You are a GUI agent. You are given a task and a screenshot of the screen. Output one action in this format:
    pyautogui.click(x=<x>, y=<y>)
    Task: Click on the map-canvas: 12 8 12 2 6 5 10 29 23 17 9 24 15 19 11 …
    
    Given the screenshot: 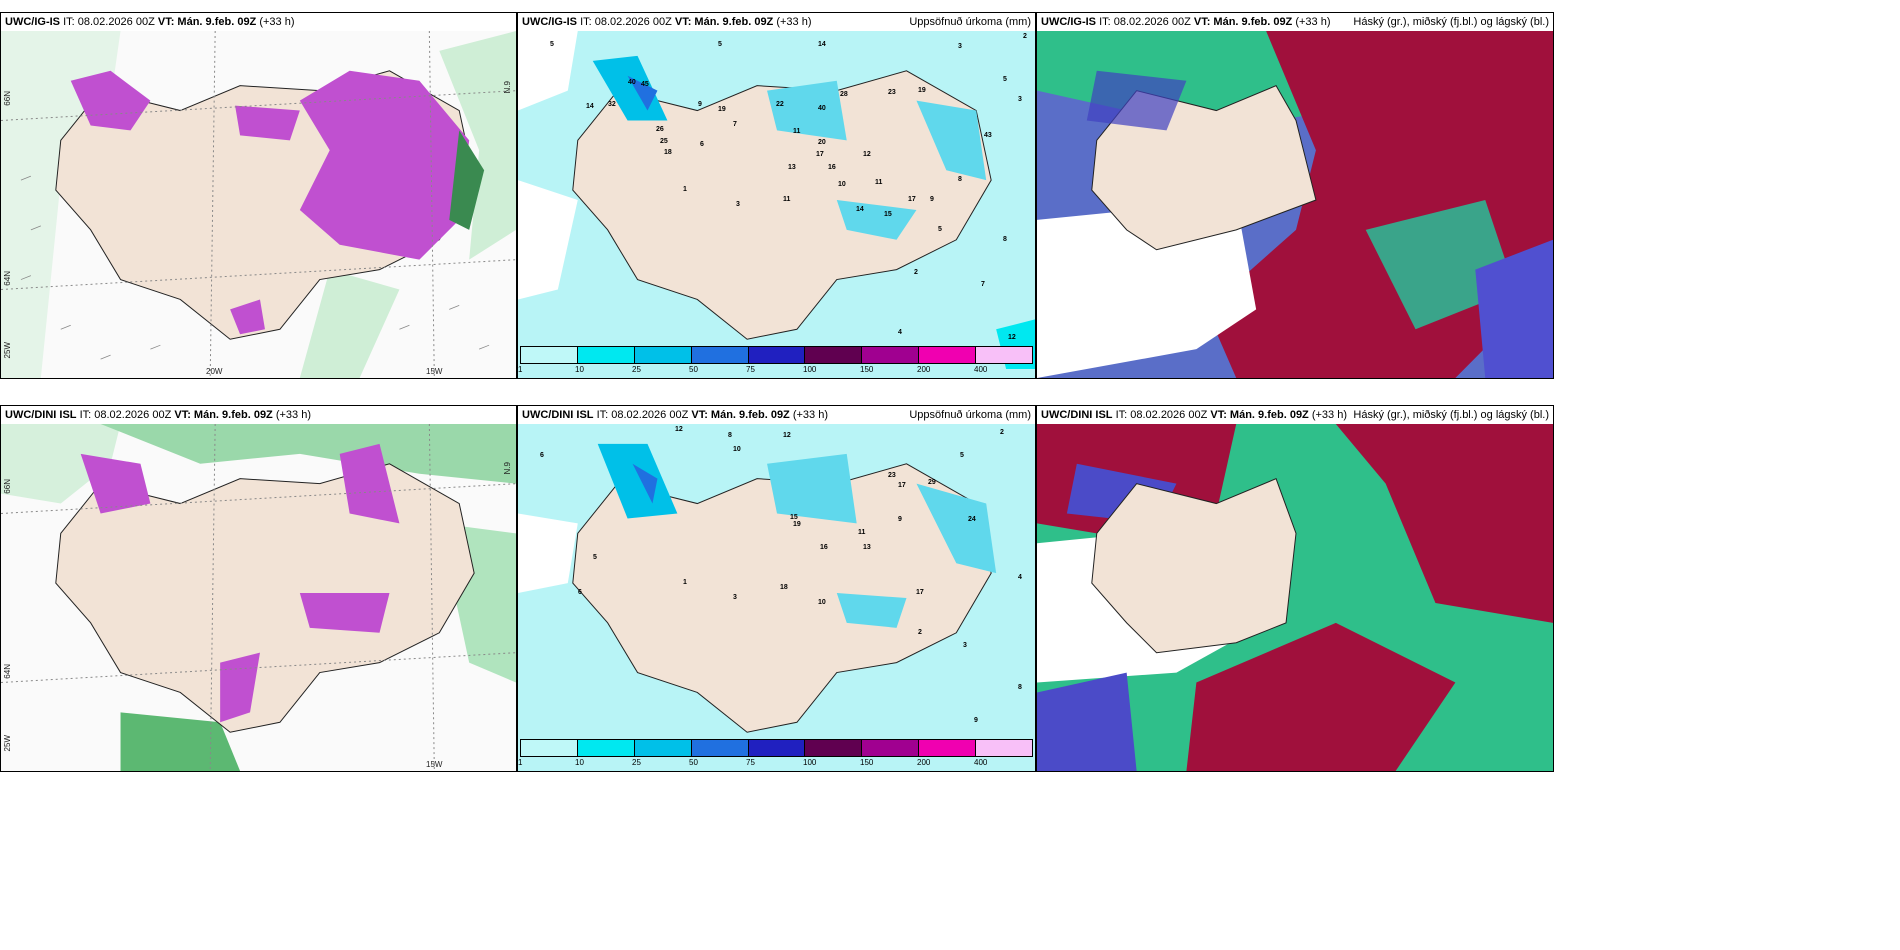 What is the action you would take?
    pyautogui.click(x=776, y=597)
    